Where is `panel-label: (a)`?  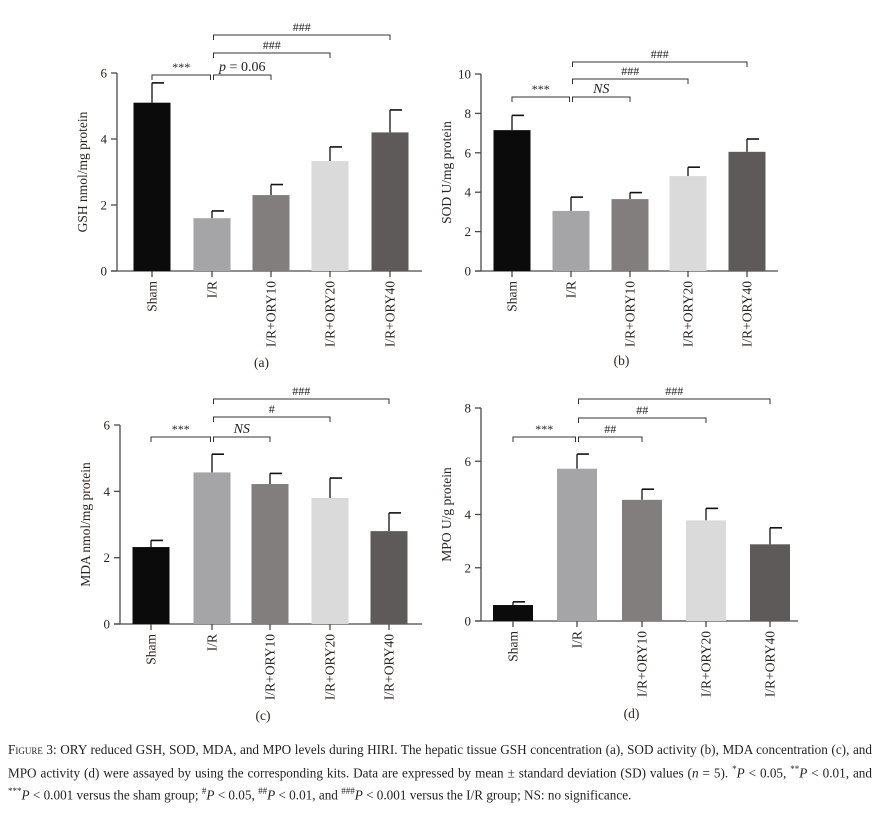 panel-label: (a) is located at coordinates (261, 362).